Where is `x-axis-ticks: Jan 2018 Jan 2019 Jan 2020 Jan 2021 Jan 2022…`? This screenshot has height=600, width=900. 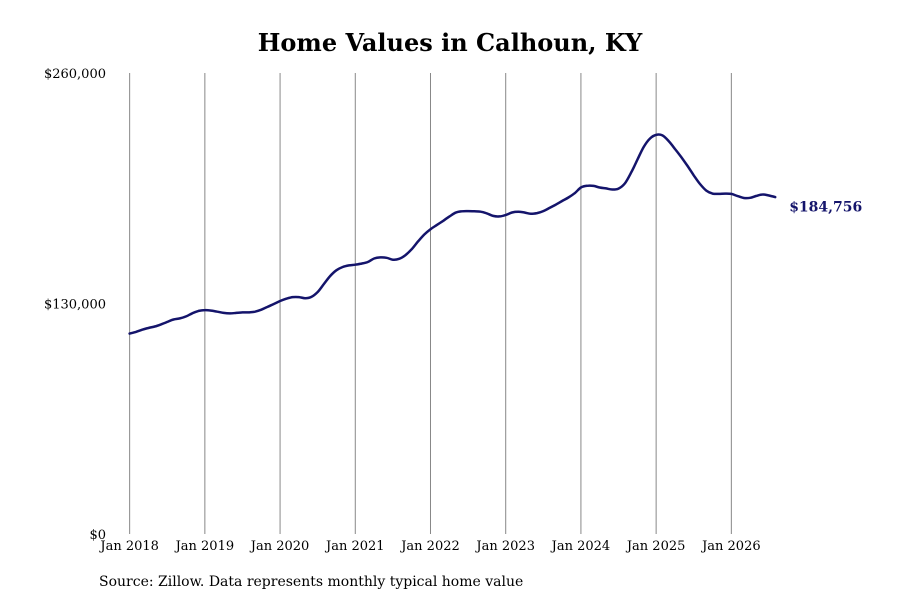
x-axis-ticks: Jan 2018 Jan 2019 Jan 2020 Jan 2021 Jan 2022… is located at coordinates (429, 546).